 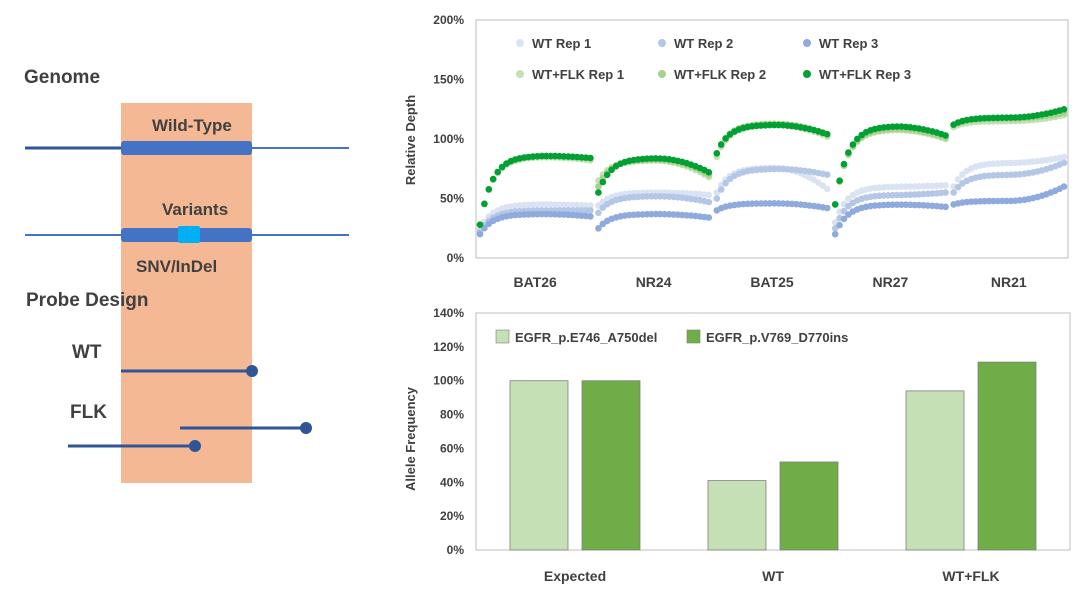 I want to click on legend-label: EGFR_p.V769_D770ins, so click(x=777, y=337).